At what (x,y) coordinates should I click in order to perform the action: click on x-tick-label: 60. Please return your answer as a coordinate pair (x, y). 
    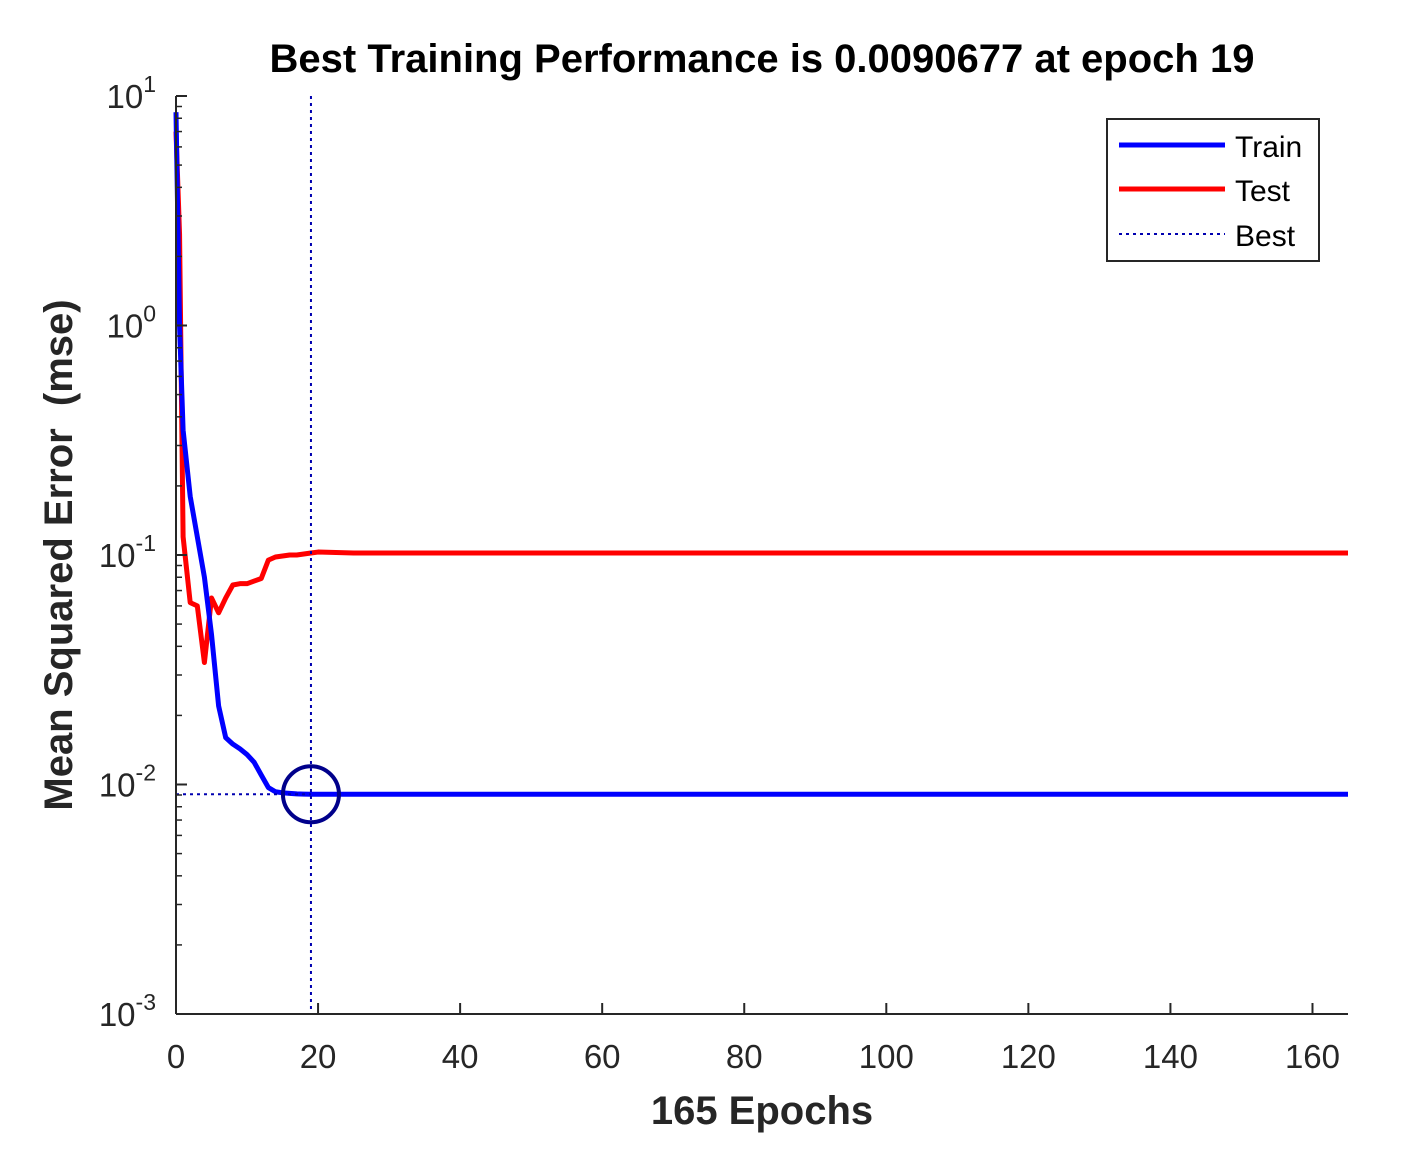
    Looking at the image, I should click on (602, 1056).